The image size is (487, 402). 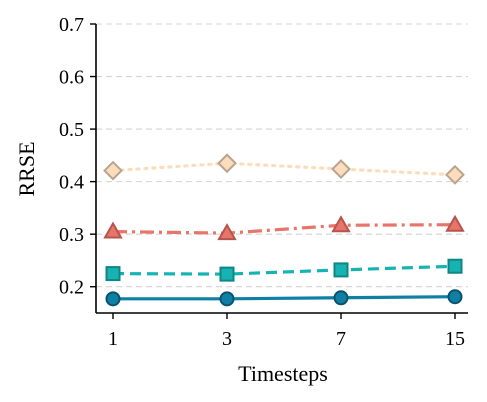 I want to click on x-tick-label: 3, so click(x=227, y=339).